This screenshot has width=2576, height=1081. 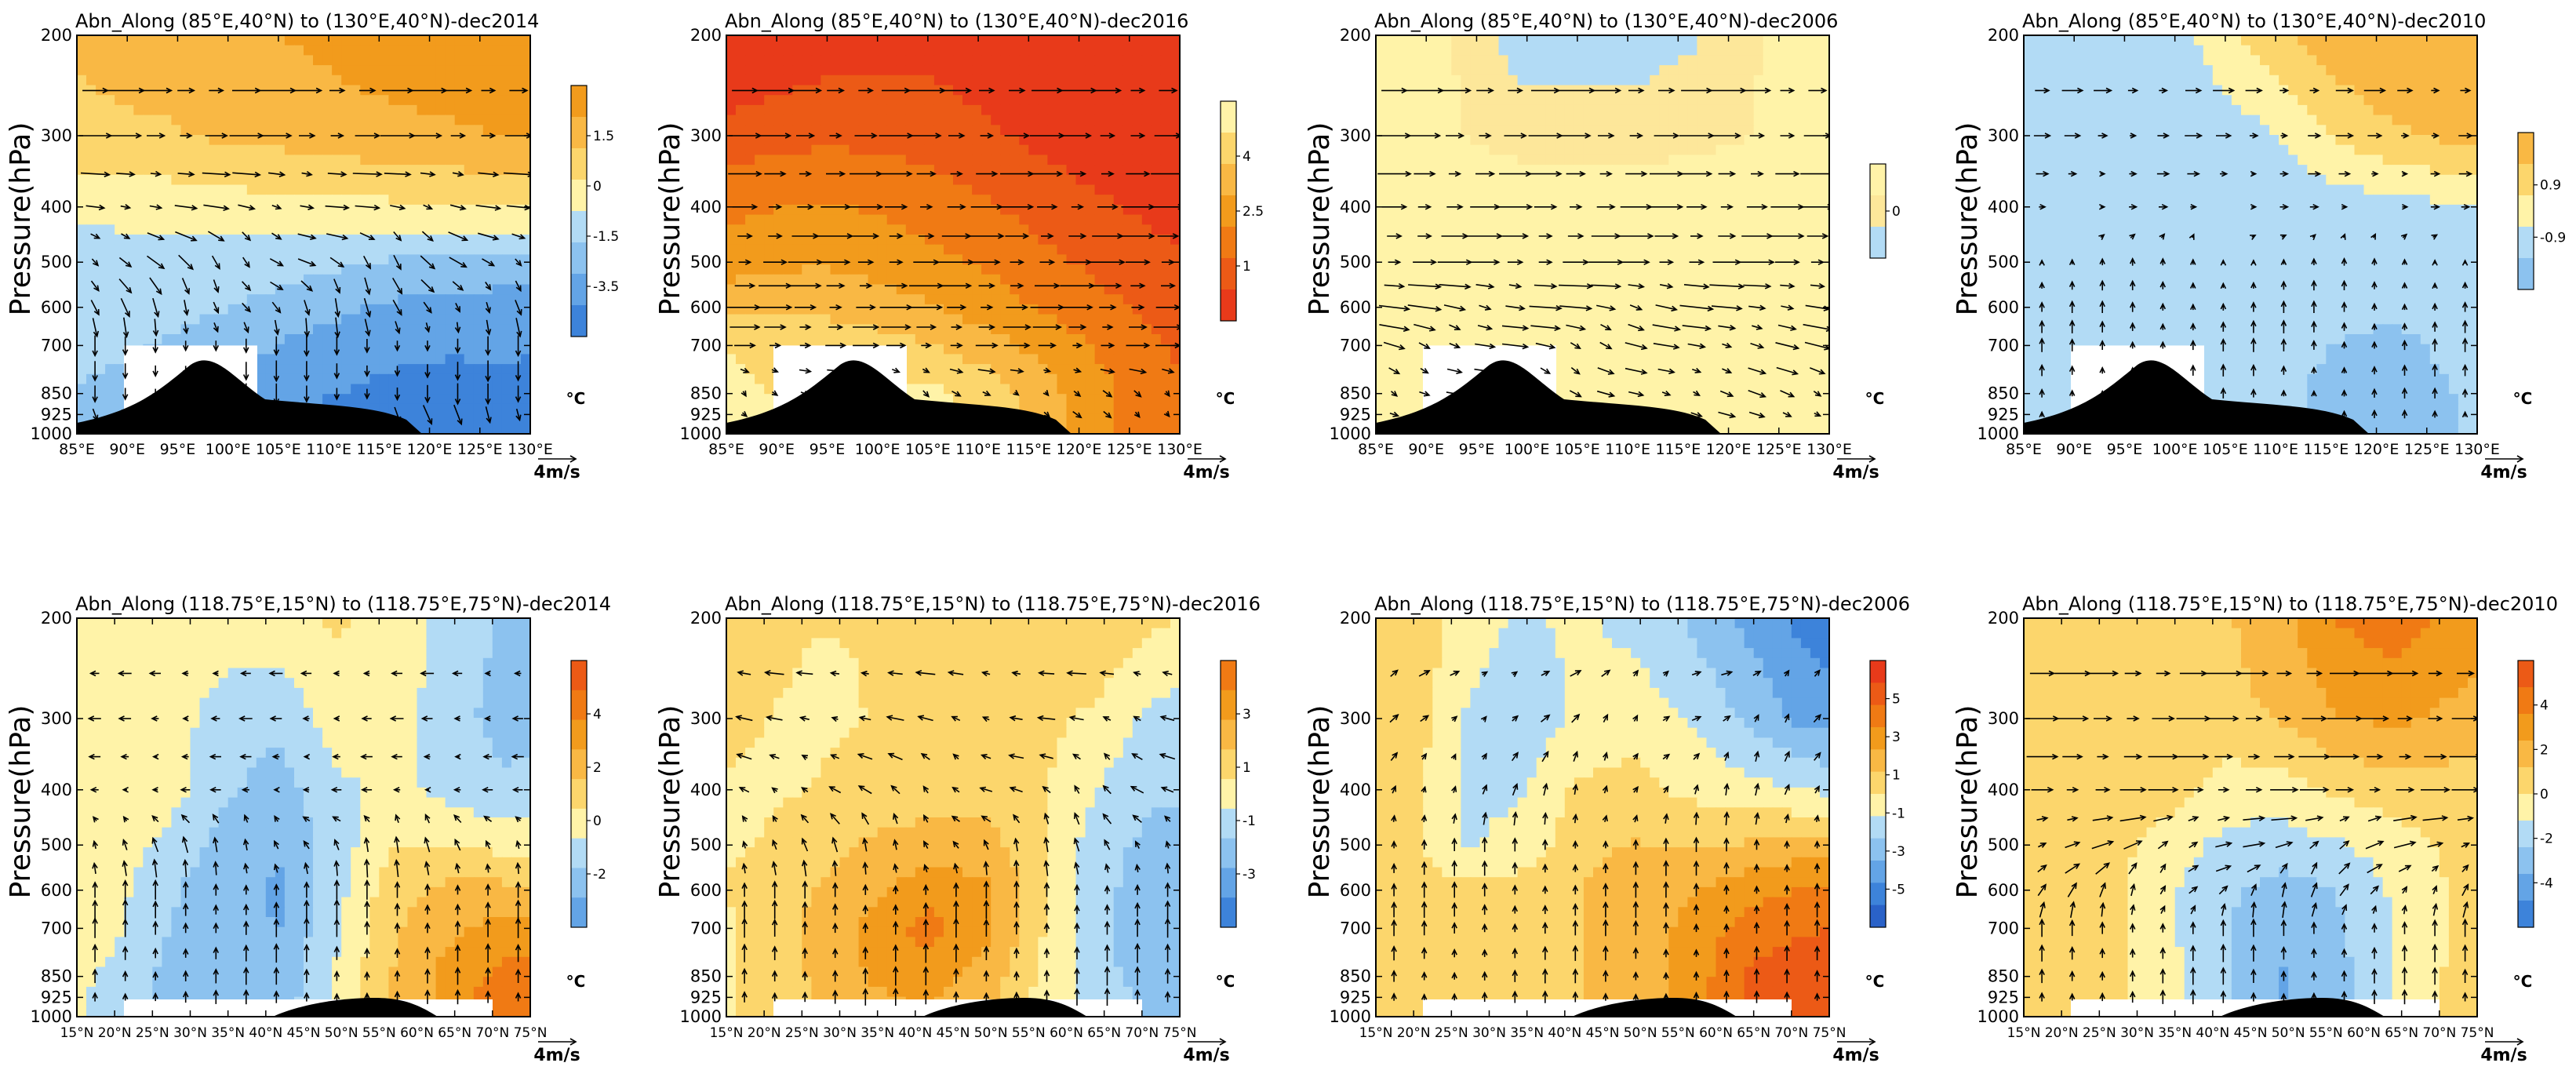 What do you see at coordinates (1253, 212) in the screenshot?
I see `colorbar-tick-label: 2.5` at bounding box center [1253, 212].